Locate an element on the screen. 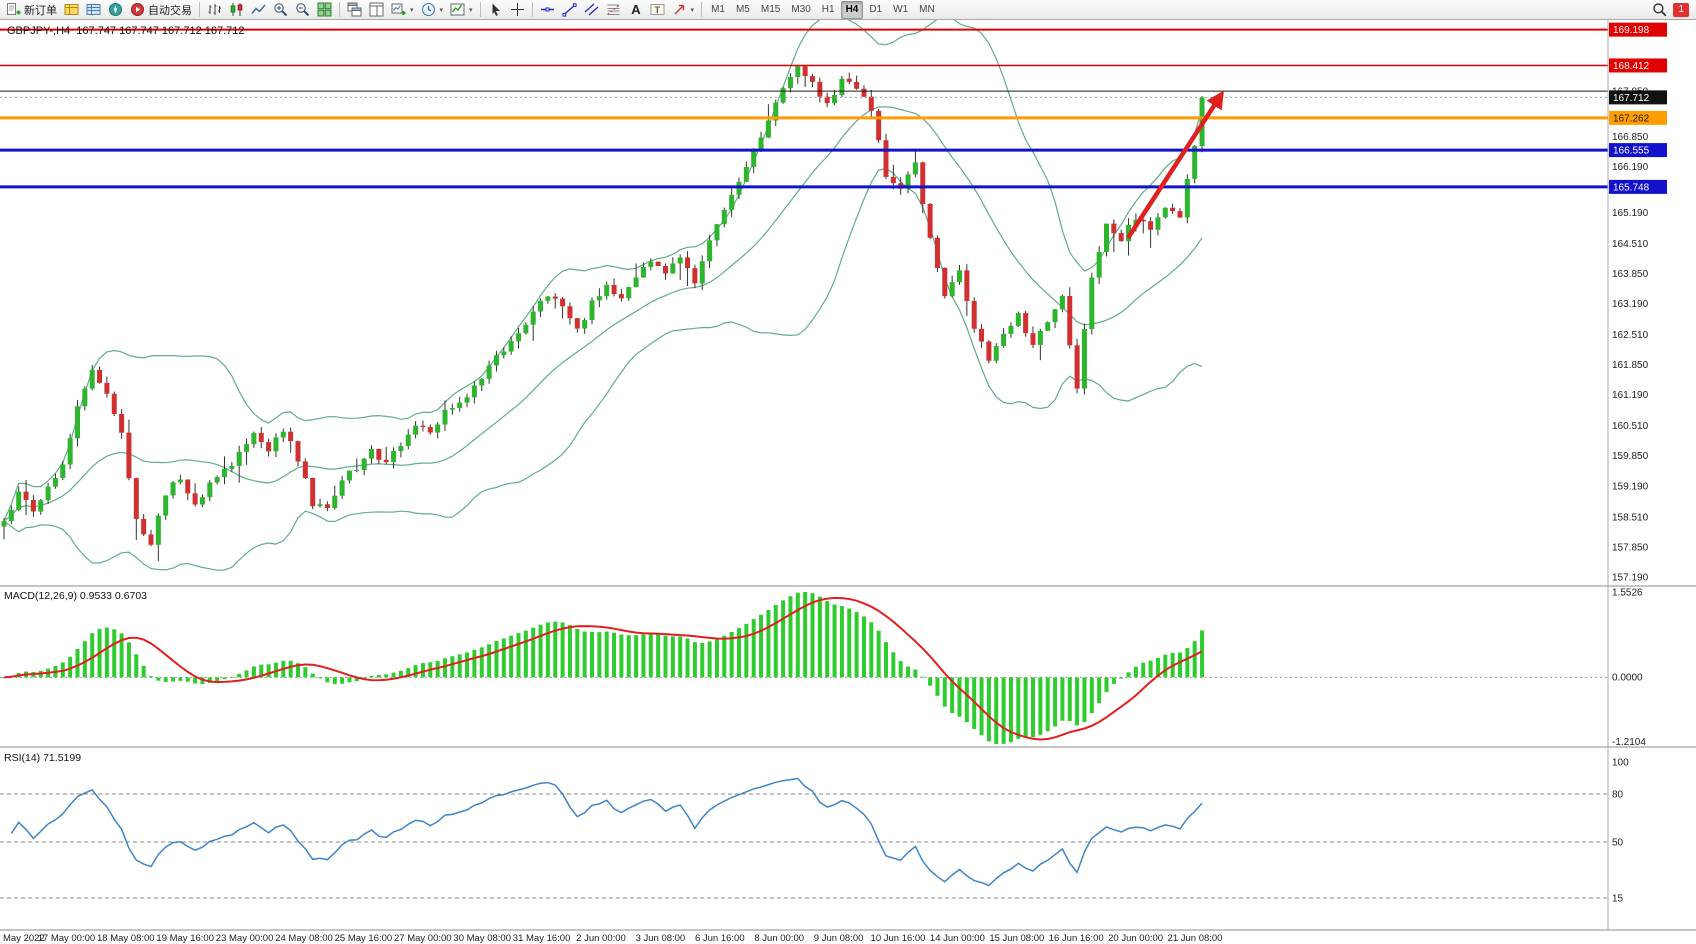  arrange-windows-button is located at coordinates (376, 10).